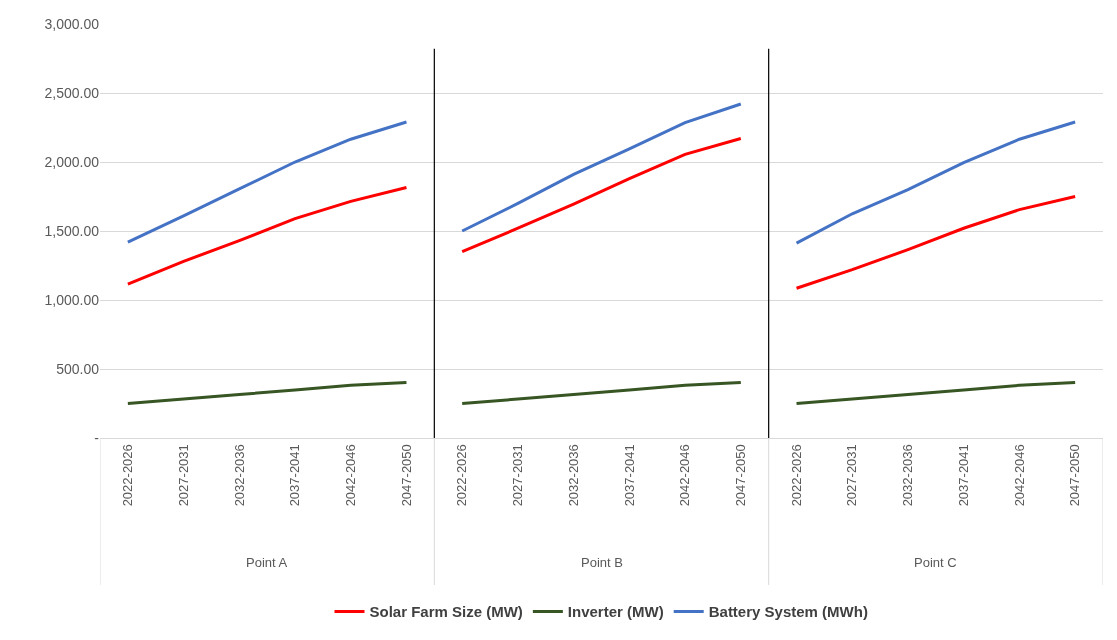  I want to click on text: Point C, so click(935, 562).